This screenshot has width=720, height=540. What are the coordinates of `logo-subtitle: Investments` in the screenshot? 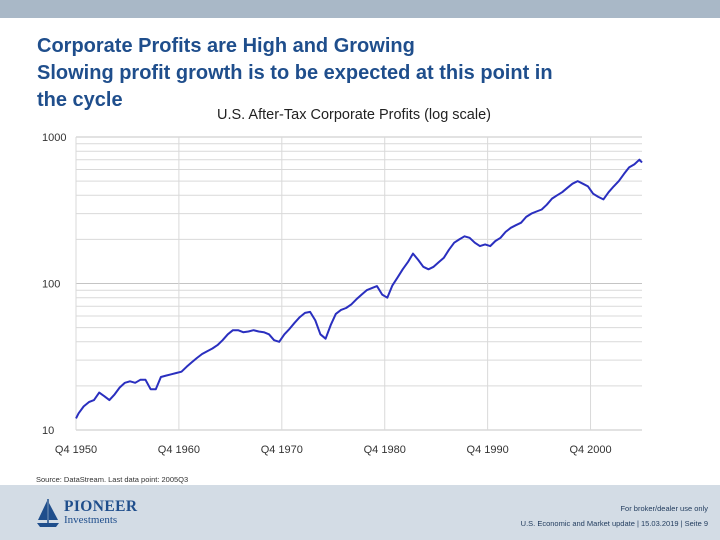 It's located at (91, 520).